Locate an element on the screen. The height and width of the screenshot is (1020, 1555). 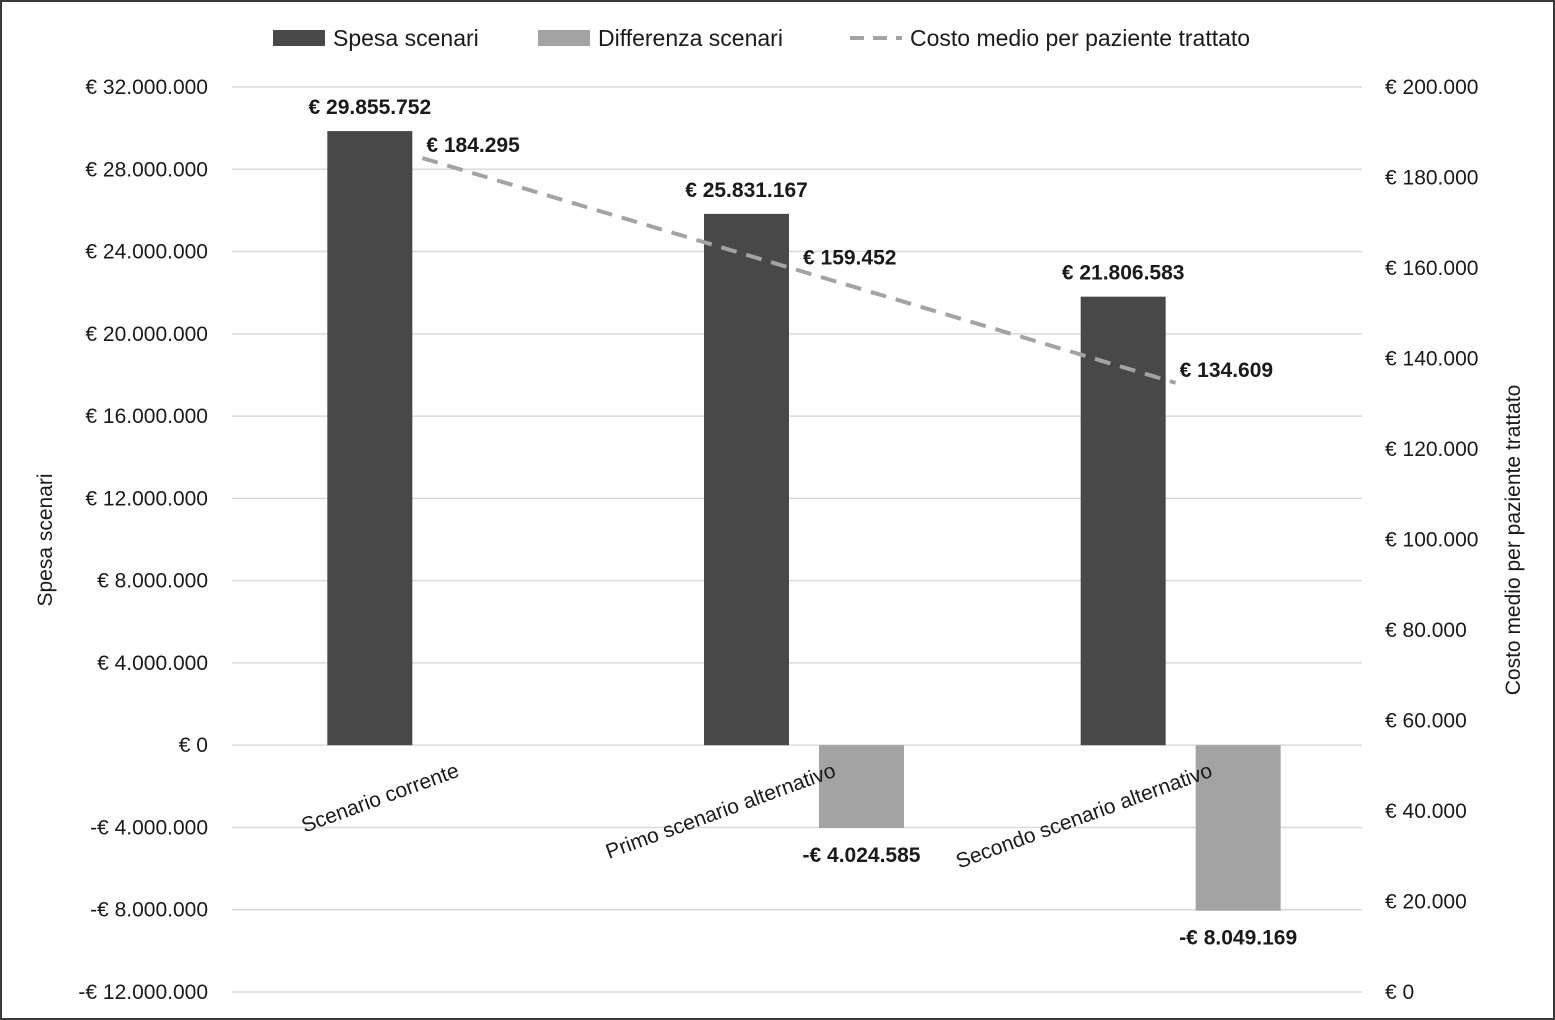
y-tick-label-left: -€ 8.000.000 is located at coordinates (149, 910).